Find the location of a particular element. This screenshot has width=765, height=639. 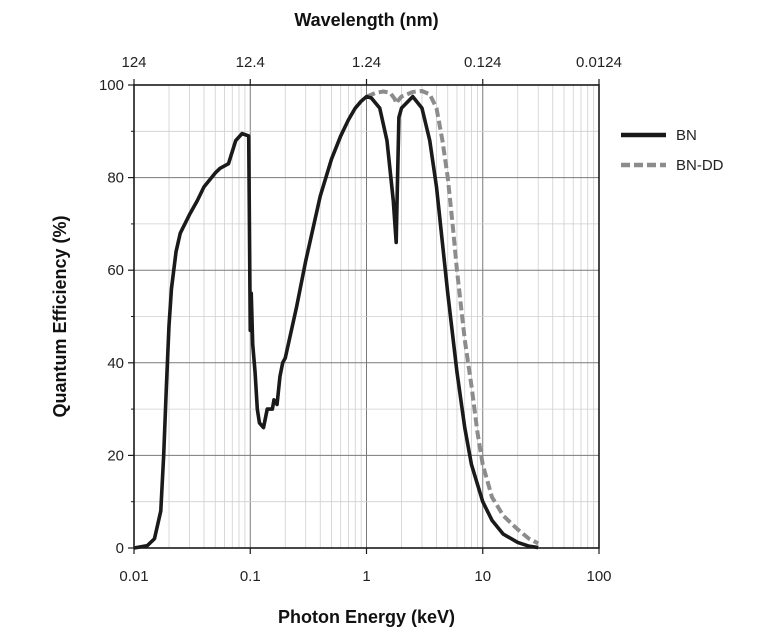

x-tick-label: 10 is located at coordinates (482, 576).